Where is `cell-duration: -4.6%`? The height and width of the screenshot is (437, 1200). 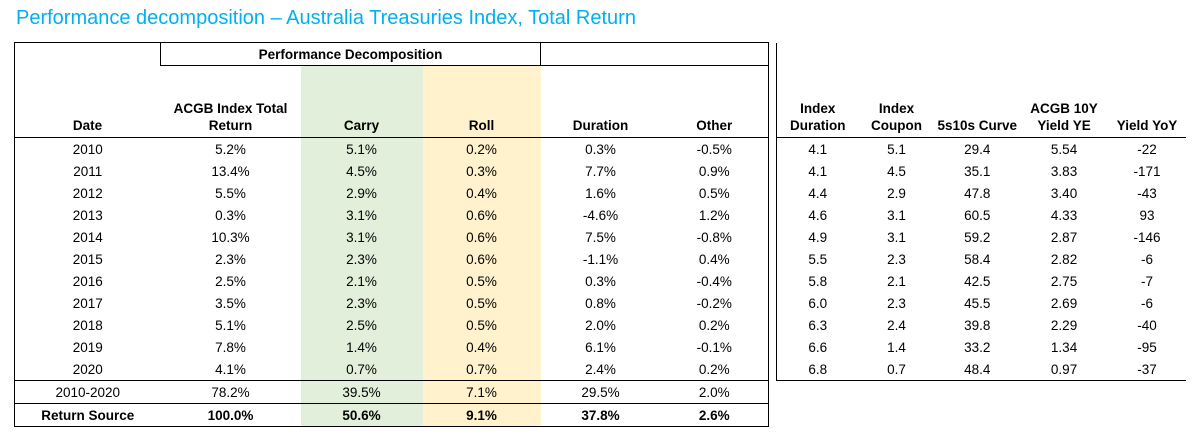
cell-duration: -4.6% is located at coordinates (600, 215).